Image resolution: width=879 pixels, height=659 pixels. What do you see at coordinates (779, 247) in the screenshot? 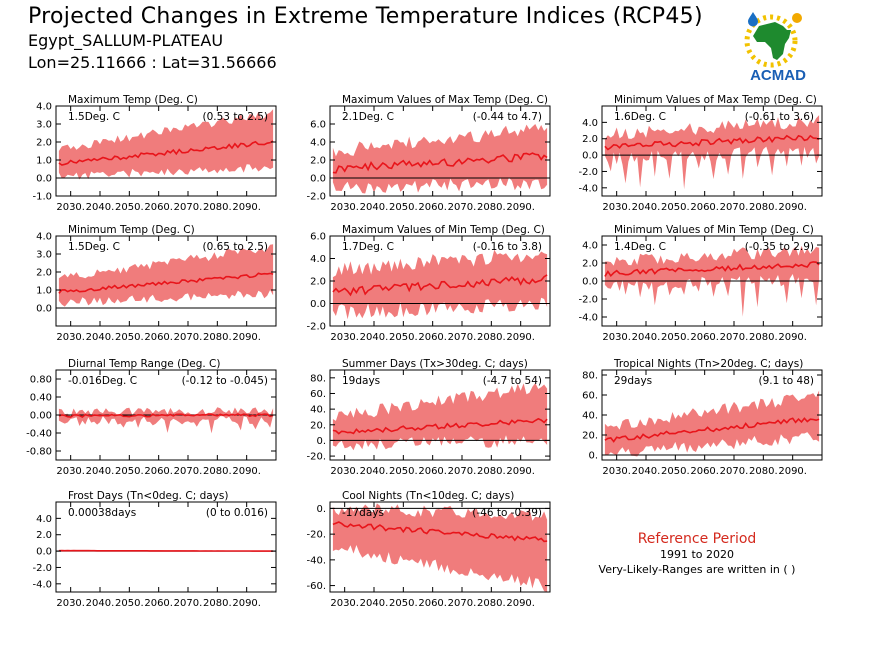
I see `range-label: (-0.35 to 2.9)` at bounding box center [779, 247].